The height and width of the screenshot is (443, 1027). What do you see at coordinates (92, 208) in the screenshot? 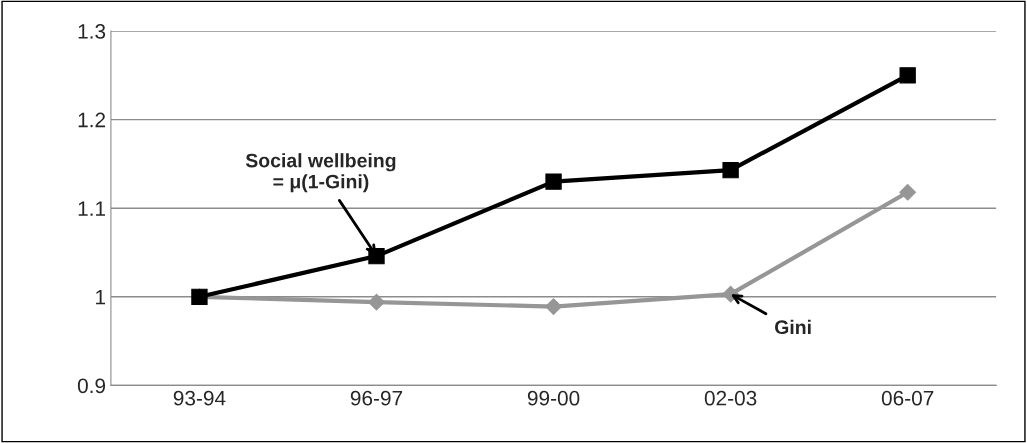
I see `y-tick-label: 1.1` at bounding box center [92, 208].